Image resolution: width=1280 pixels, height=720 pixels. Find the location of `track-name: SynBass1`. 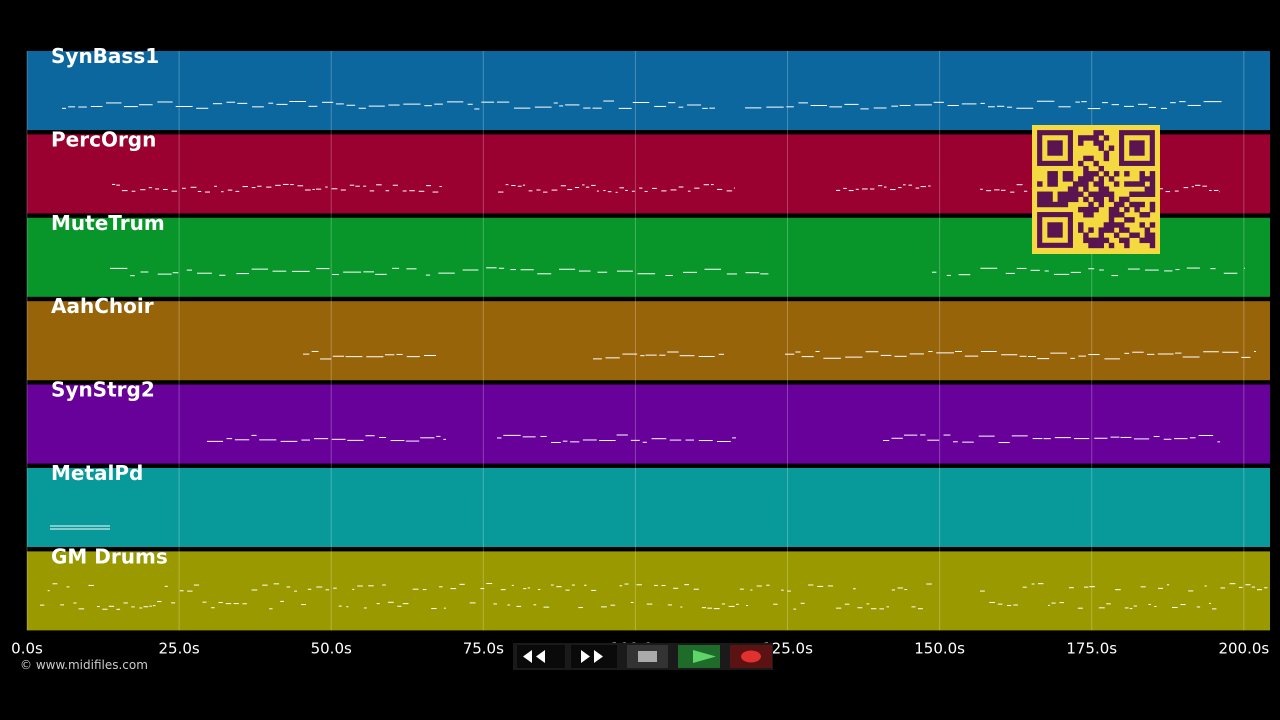

track-name: SynBass1 is located at coordinates (105, 56).